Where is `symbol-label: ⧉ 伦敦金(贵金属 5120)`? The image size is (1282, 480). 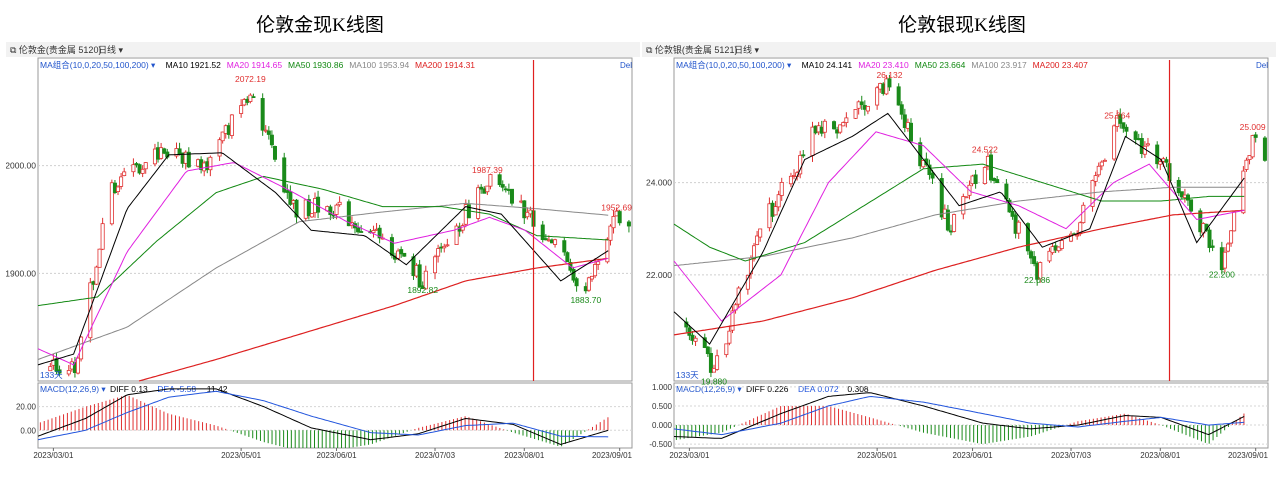 symbol-label: ⧉ 伦敦金(贵金属 5120) is located at coordinates (55, 49).